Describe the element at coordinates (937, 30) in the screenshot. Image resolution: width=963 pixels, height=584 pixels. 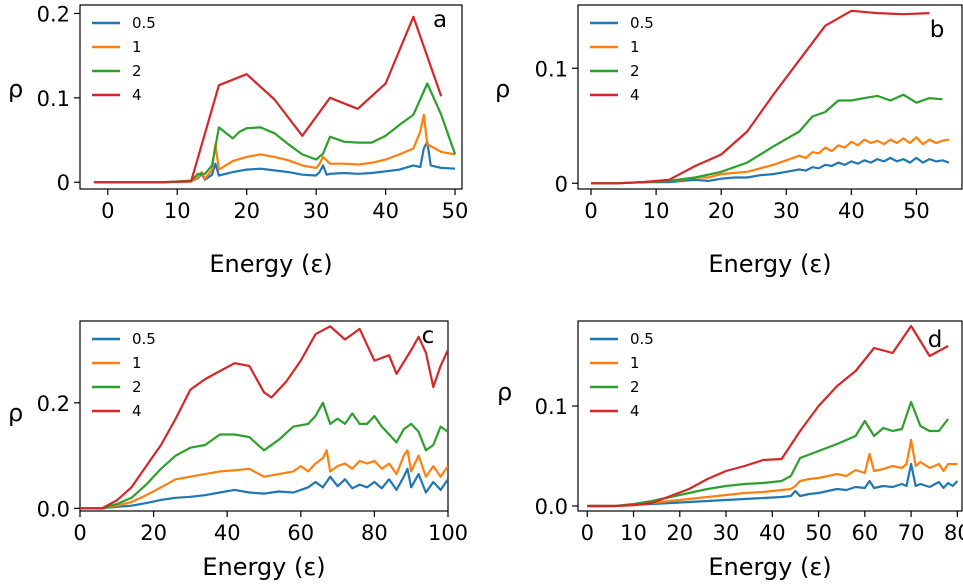
I see `panel-letter: b` at that location.